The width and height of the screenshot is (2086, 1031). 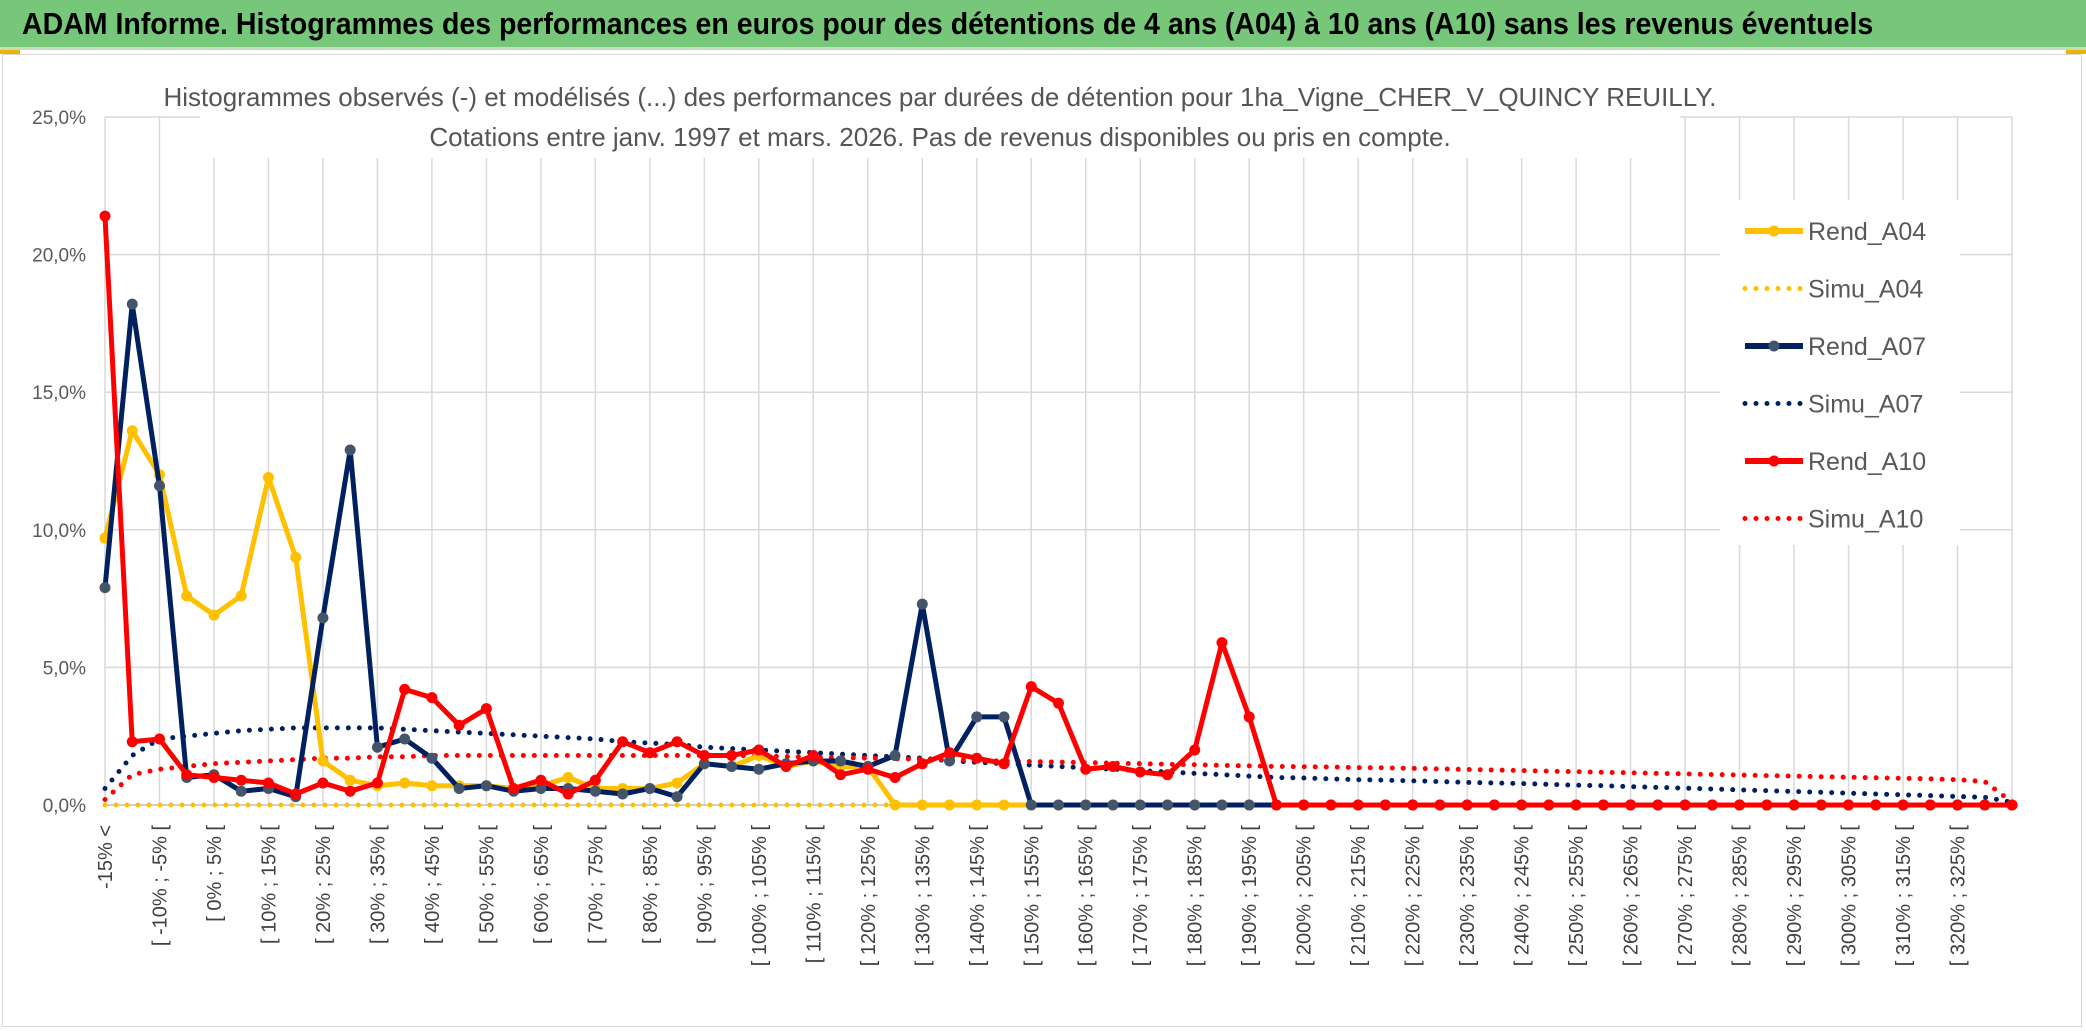 What do you see at coordinates (106, 857) in the screenshot?
I see `x-tick-label: -15% <` at bounding box center [106, 857].